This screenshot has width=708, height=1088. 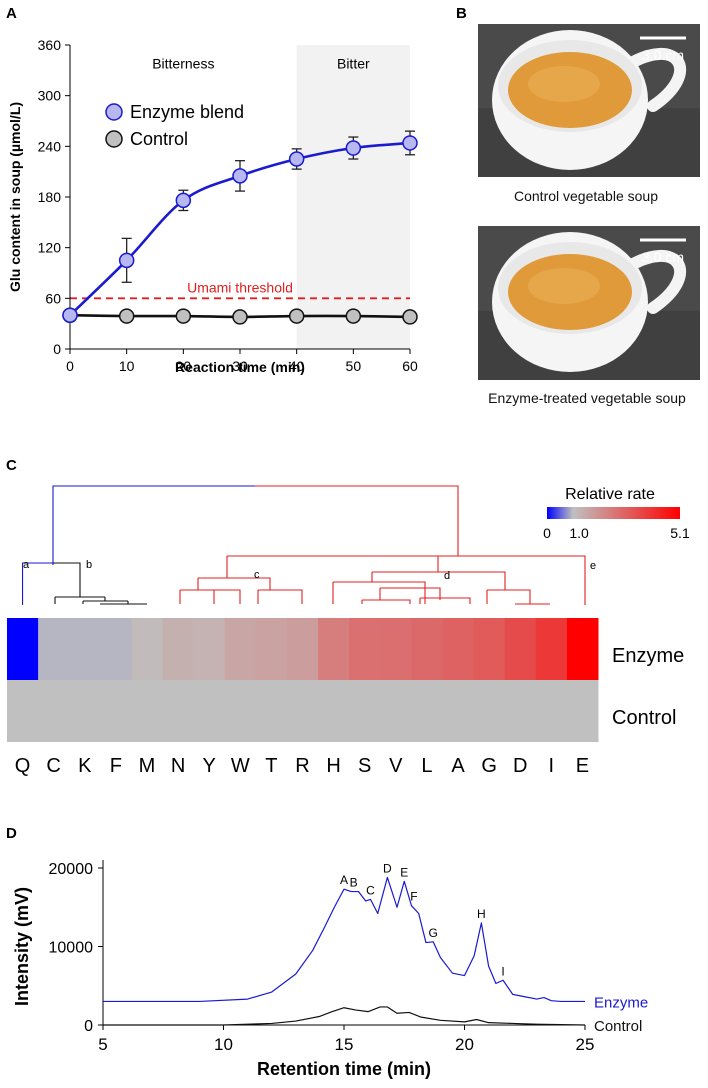 I want to click on heatmap-column-label: R, so click(x=302, y=766).